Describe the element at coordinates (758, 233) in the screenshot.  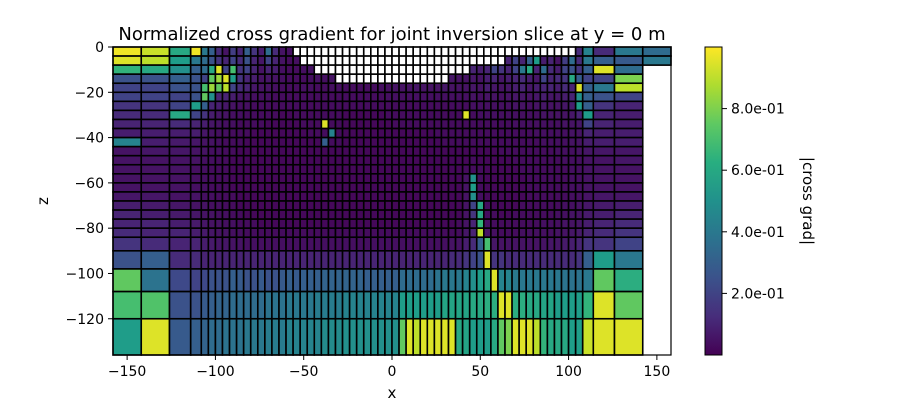
I see `colorbar-tick-label: 4.0e-01` at that location.